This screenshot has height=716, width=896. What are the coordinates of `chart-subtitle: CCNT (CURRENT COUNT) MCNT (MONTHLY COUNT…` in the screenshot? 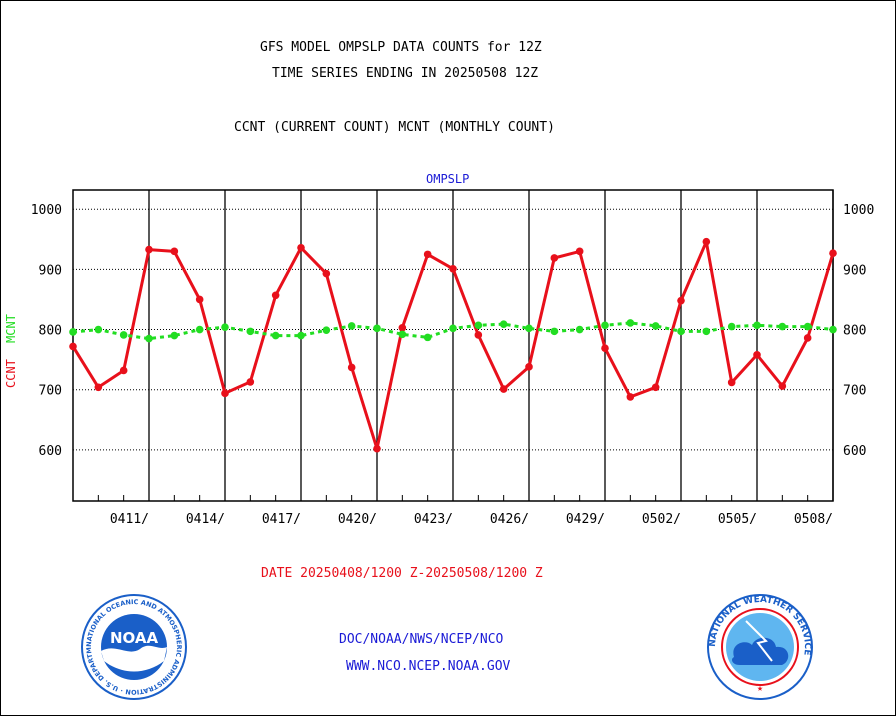 It's located at (394, 127).